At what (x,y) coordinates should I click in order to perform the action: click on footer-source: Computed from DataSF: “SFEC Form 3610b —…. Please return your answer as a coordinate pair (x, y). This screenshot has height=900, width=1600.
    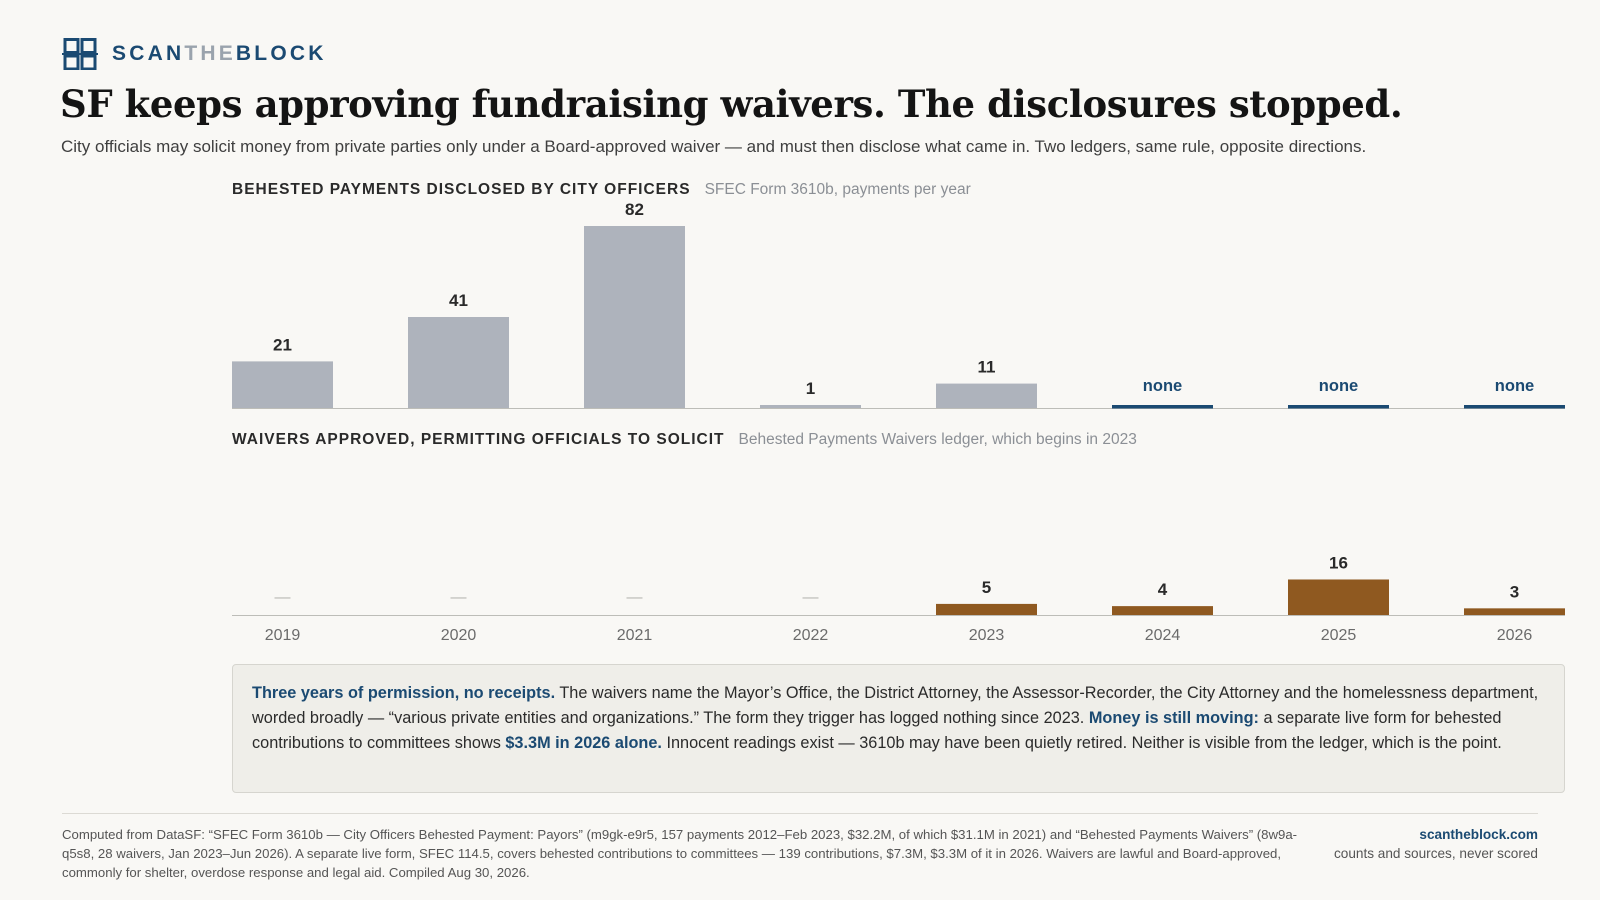
    Looking at the image, I should click on (680, 853).